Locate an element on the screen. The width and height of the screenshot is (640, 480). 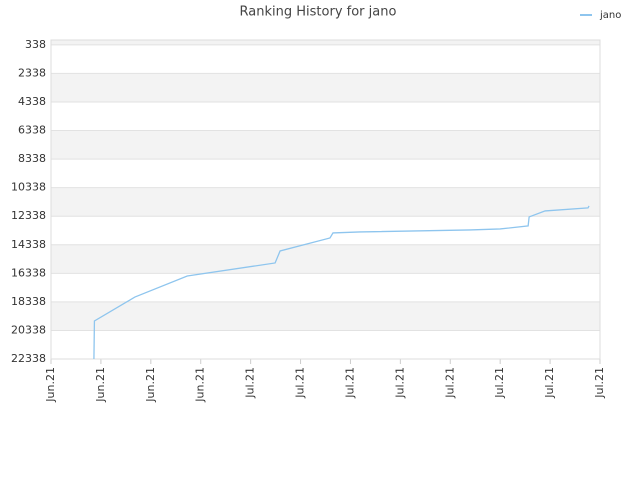
legend-label: jano is located at coordinates (610, 15).